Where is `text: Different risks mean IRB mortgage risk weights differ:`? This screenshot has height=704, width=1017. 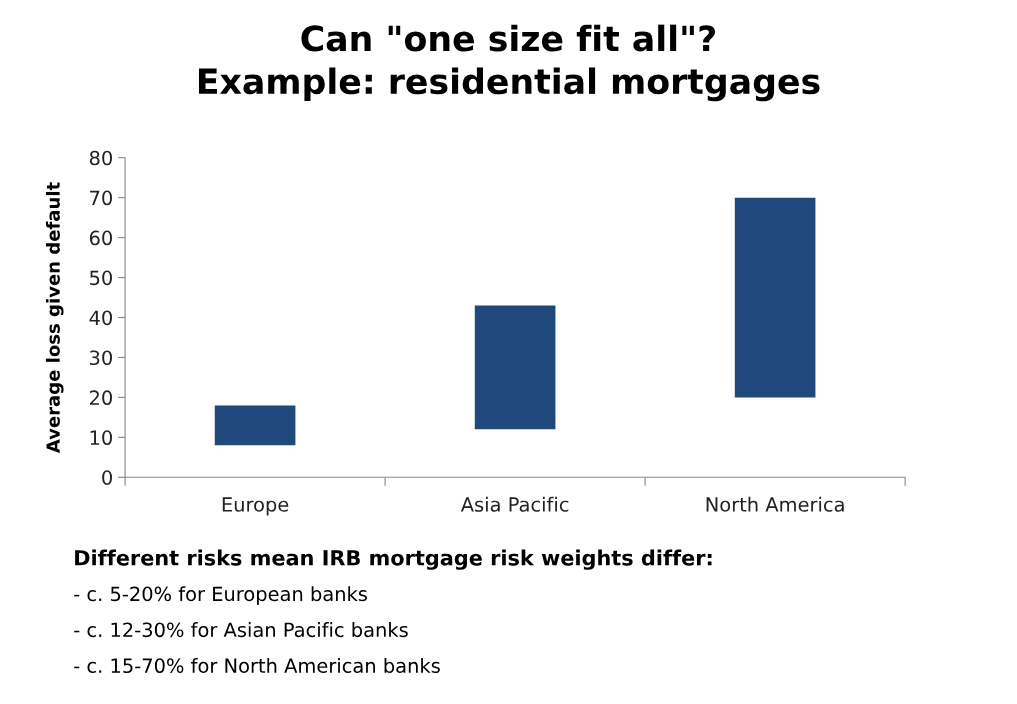
text: Different risks mean IRB mortgage risk weights differ: is located at coordinates (393, 559).